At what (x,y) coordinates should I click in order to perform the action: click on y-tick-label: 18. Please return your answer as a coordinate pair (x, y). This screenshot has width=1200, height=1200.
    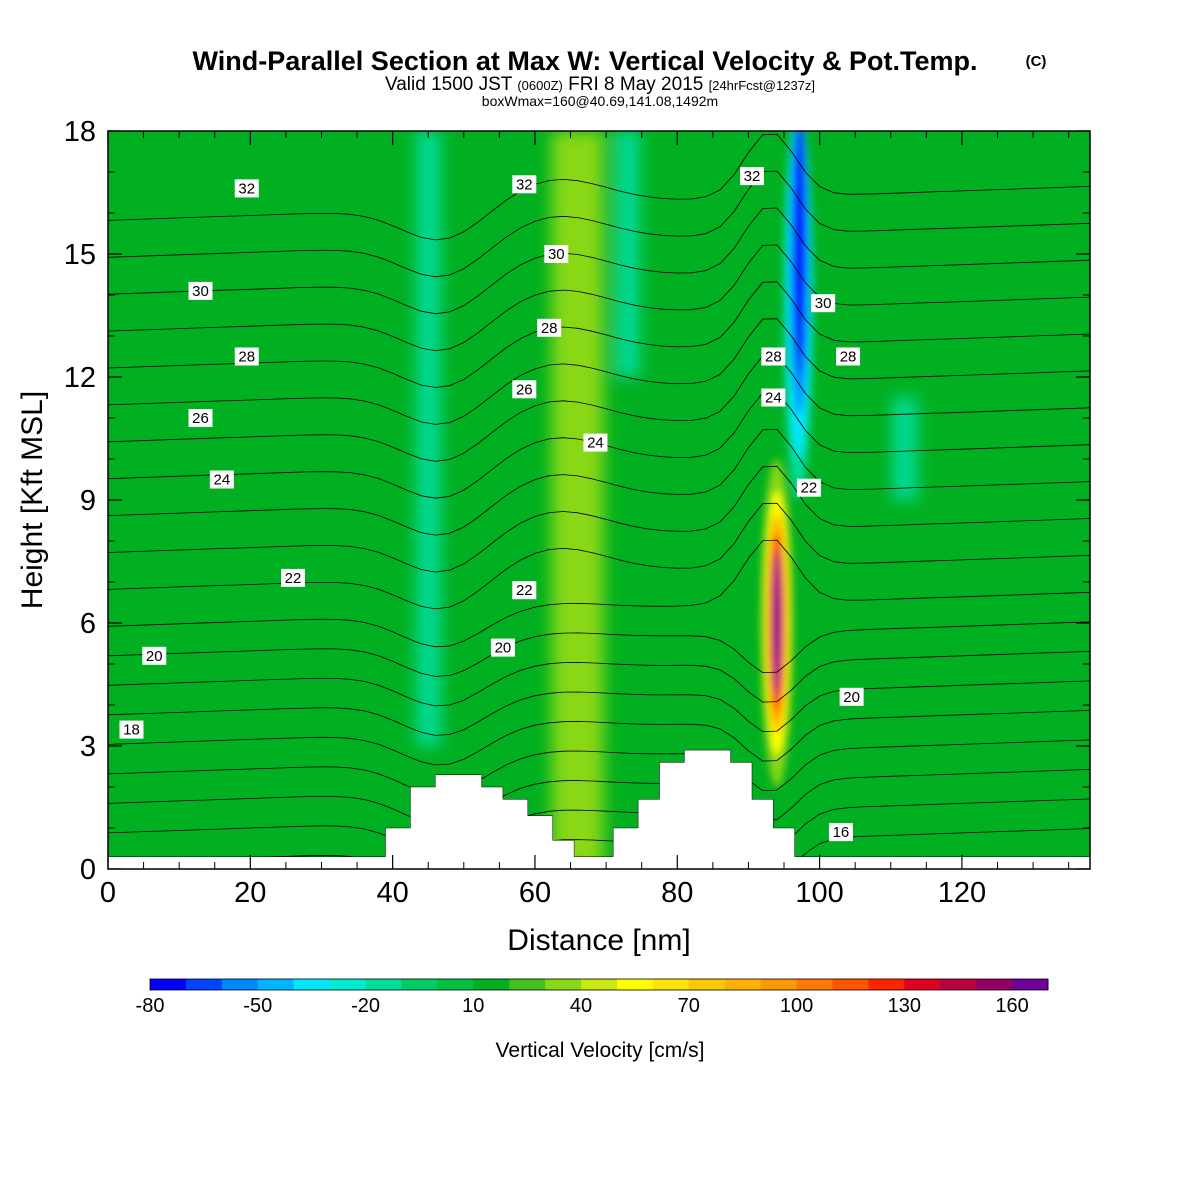
    Looking at the image, I should click on (80, 132).